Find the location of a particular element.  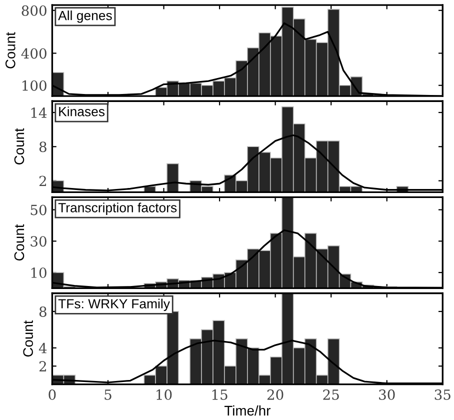

chart-title: TFs: WRKY Family is located at coordinates (114, 305).